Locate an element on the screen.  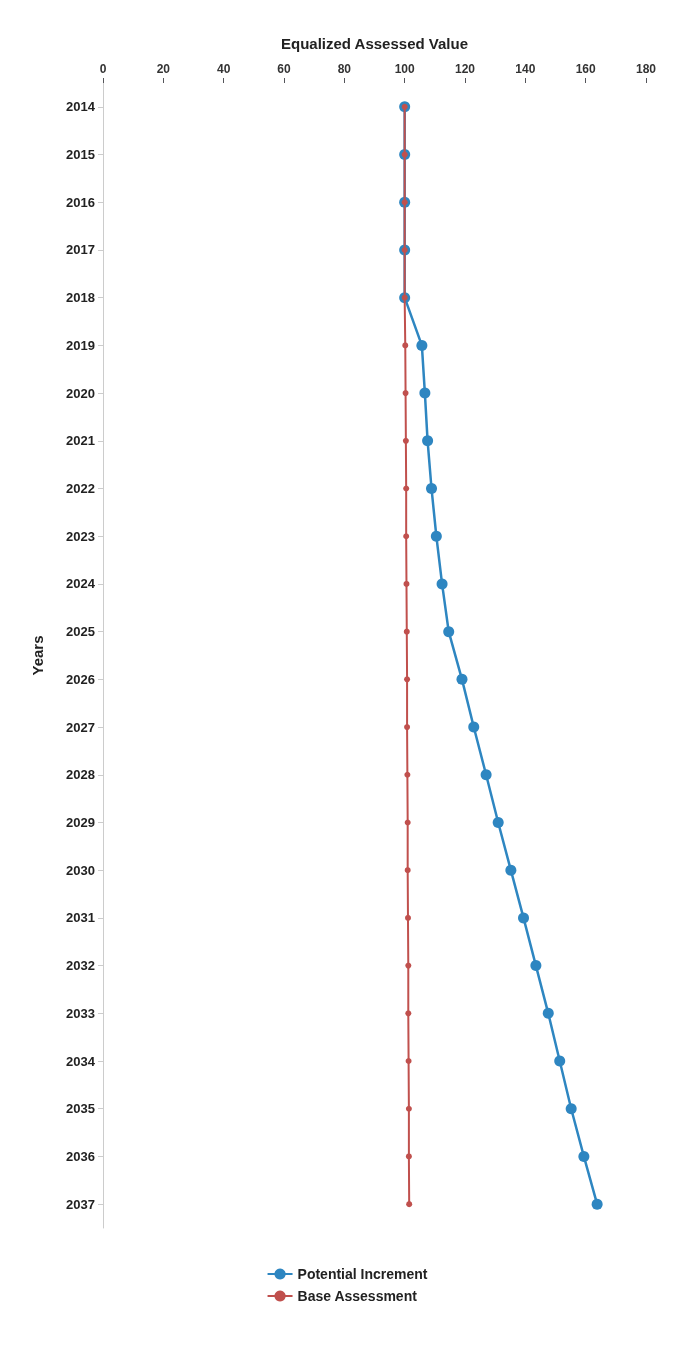
y-tick-label: 2015 is located at coordinates (80, 155).